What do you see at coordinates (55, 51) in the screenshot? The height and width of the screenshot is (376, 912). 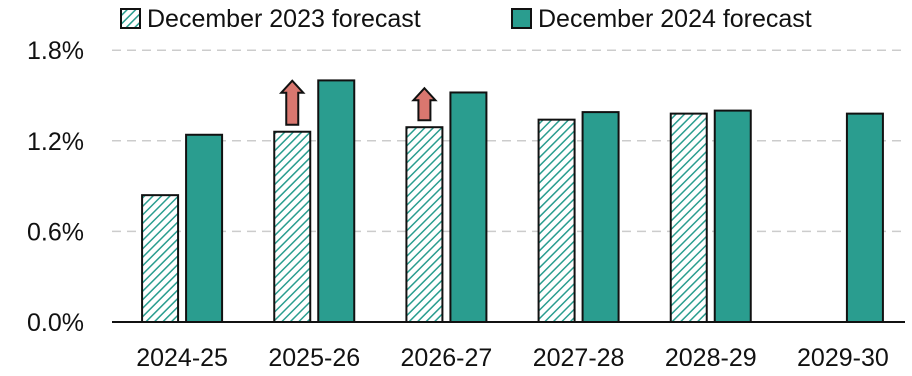 I see `y-tick-label: 1.8%` at bounding box center [55, 51].